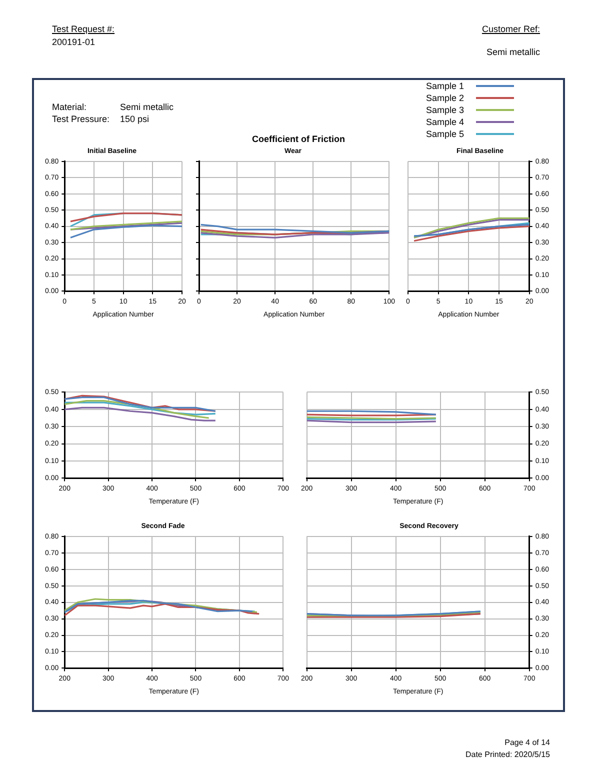 This screenshot has height=763, width=592. I want to click on text: 200191-01, so click(74, 42).